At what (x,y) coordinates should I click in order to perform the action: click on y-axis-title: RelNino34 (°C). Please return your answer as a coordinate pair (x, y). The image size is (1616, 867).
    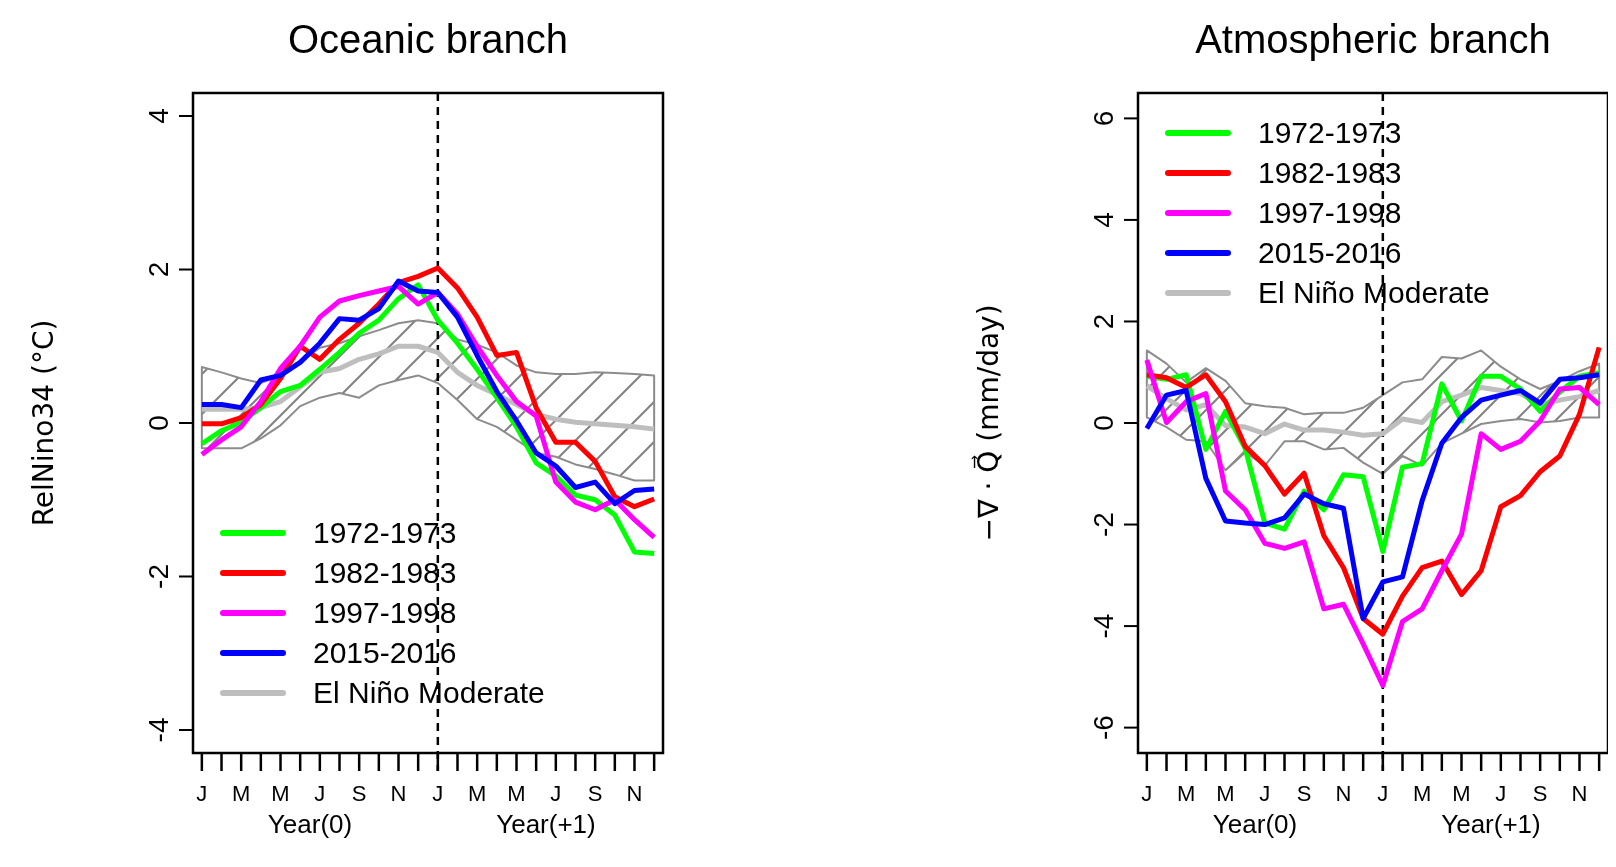
    Looking at the image, I should click on (43, 423).